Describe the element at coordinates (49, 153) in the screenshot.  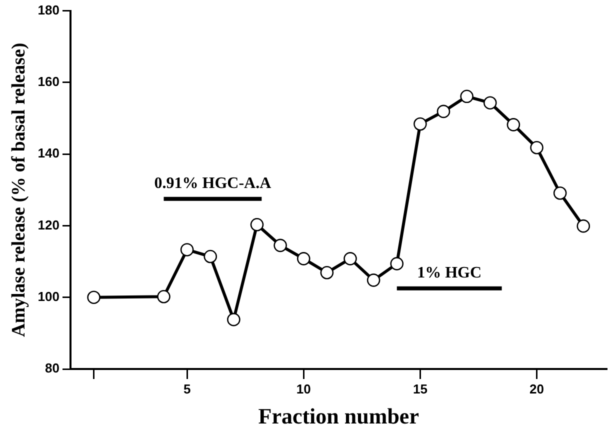
I see `y-tick-label: 140` at that location.